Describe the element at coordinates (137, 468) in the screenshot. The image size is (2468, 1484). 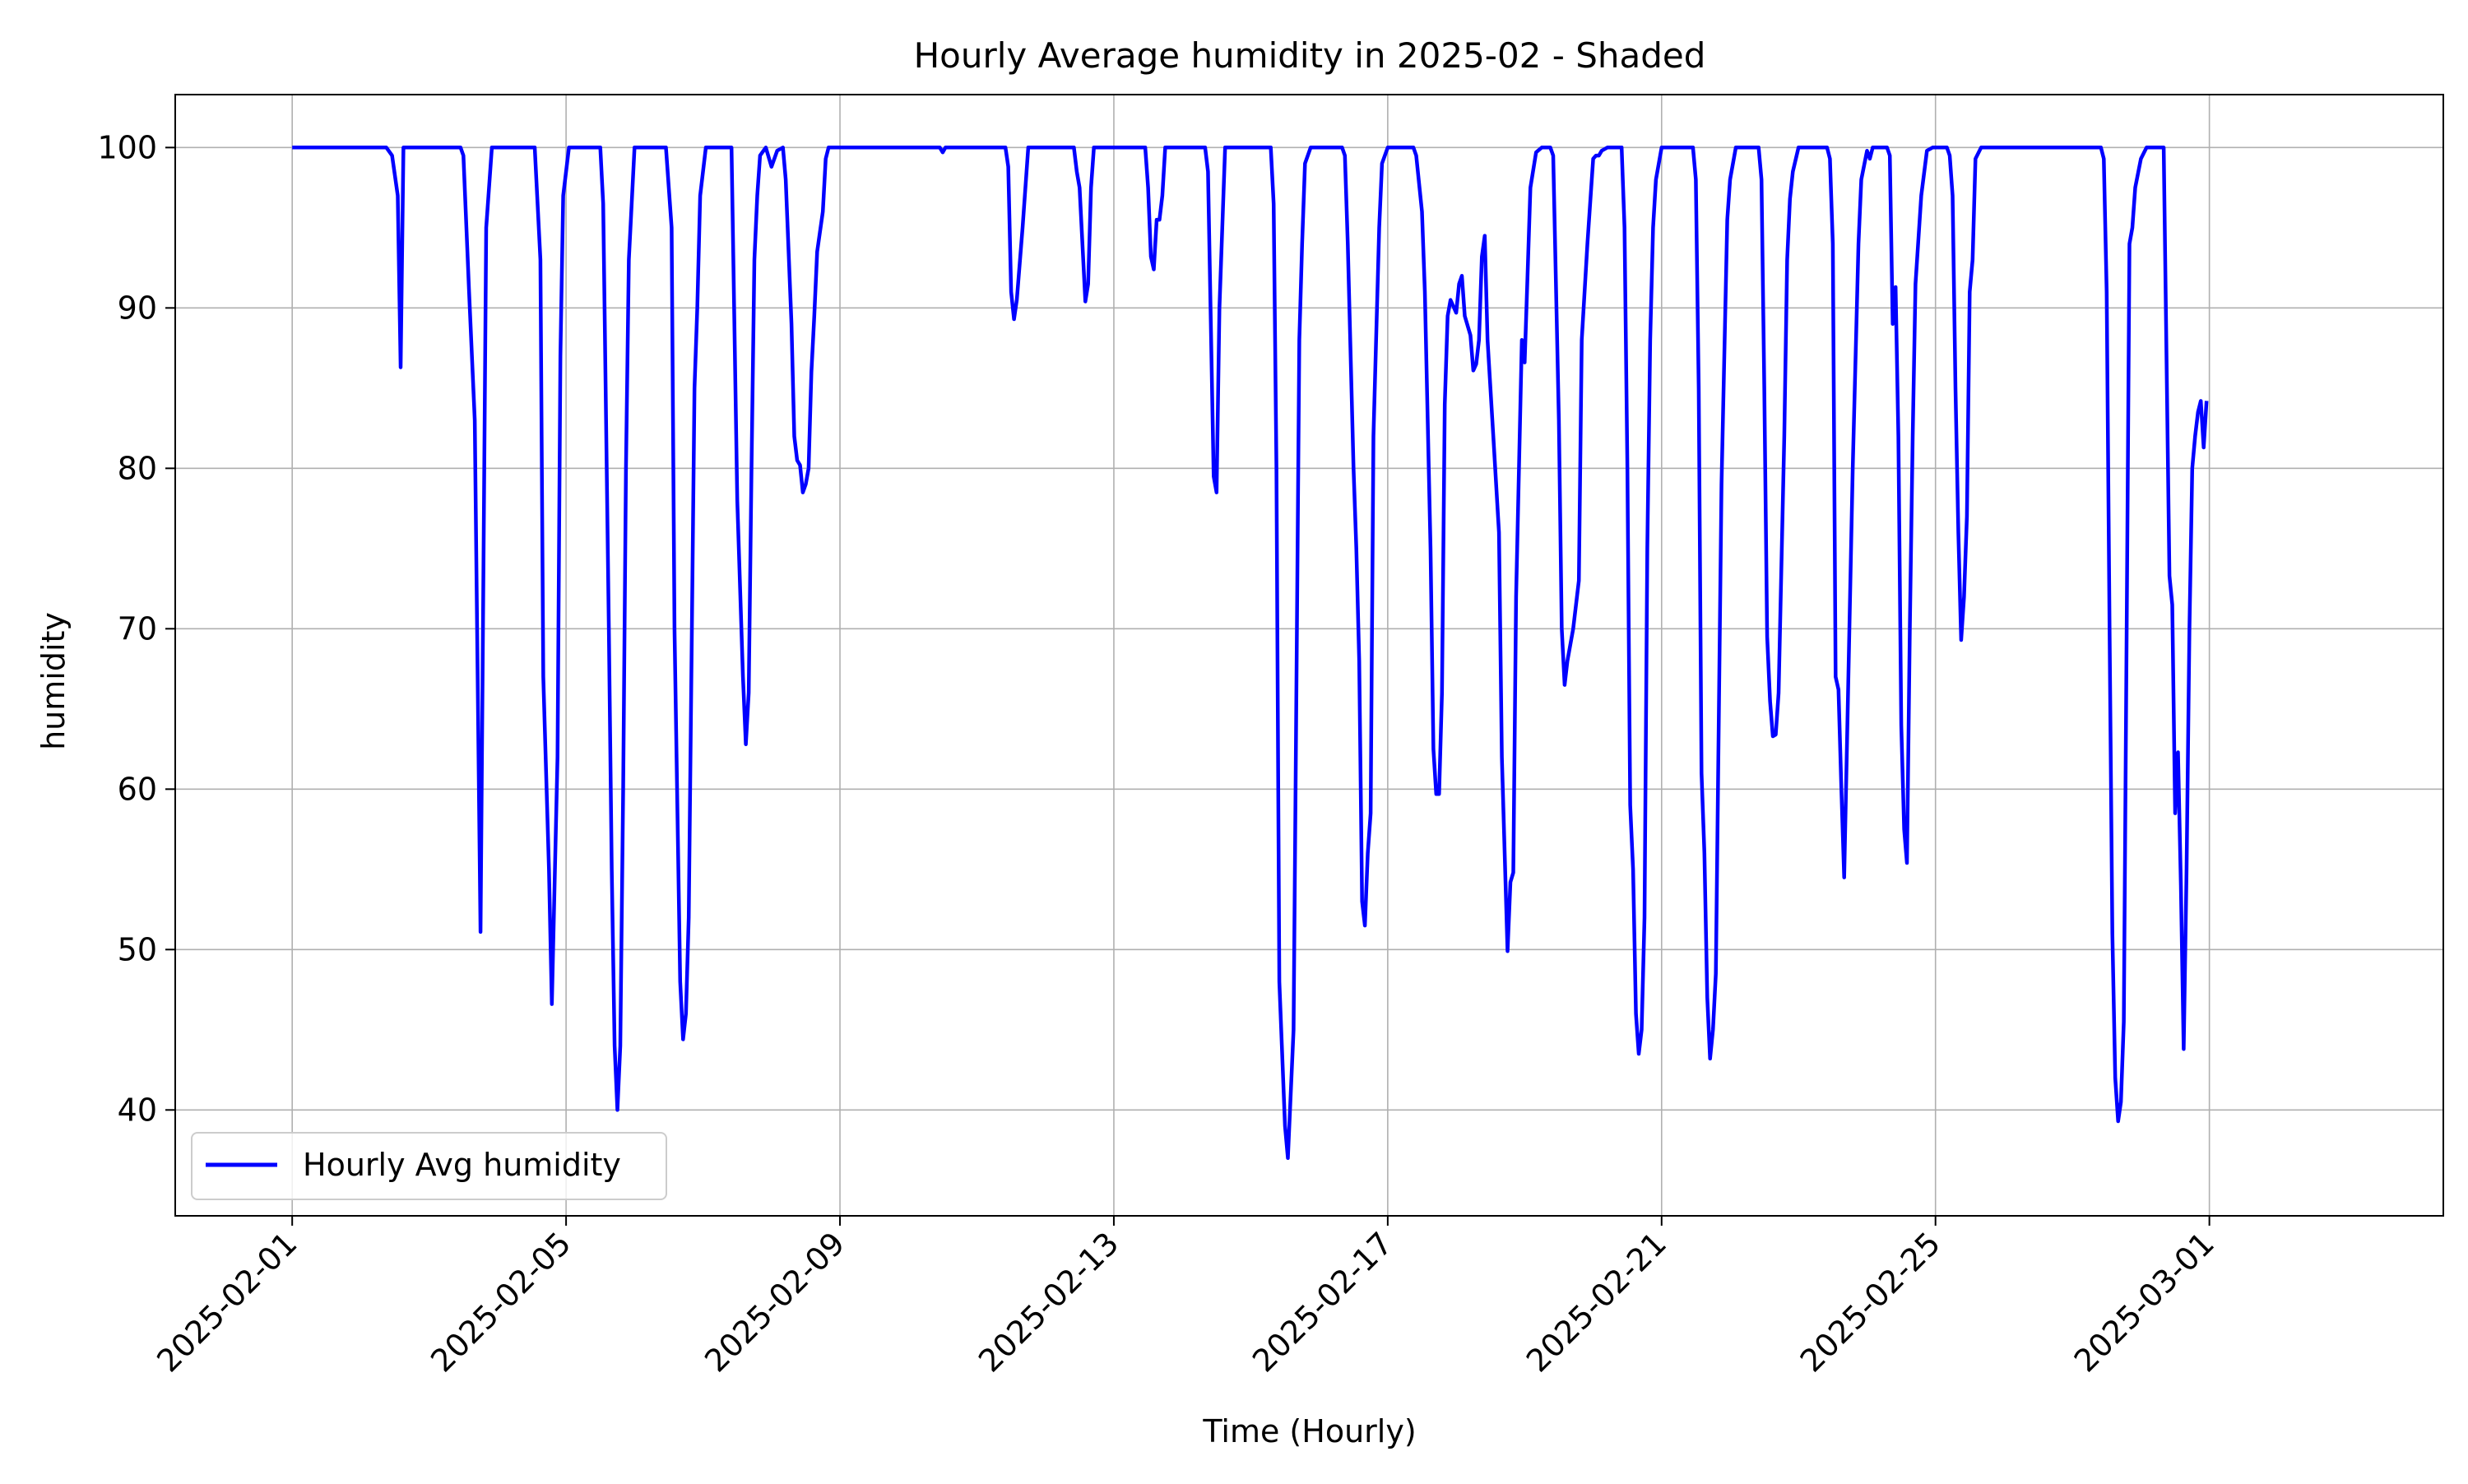
I see `y-tick-label: 80` at that location.